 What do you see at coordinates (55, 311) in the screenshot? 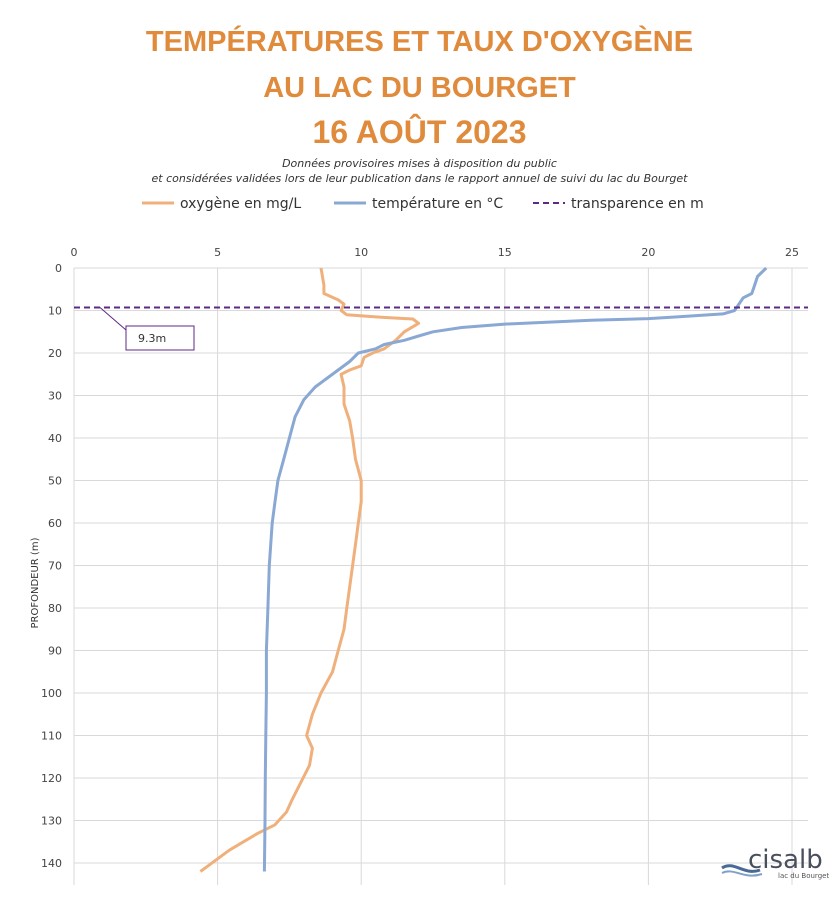
I see `y-tick-label: 10` at bounding box center [55, 311].